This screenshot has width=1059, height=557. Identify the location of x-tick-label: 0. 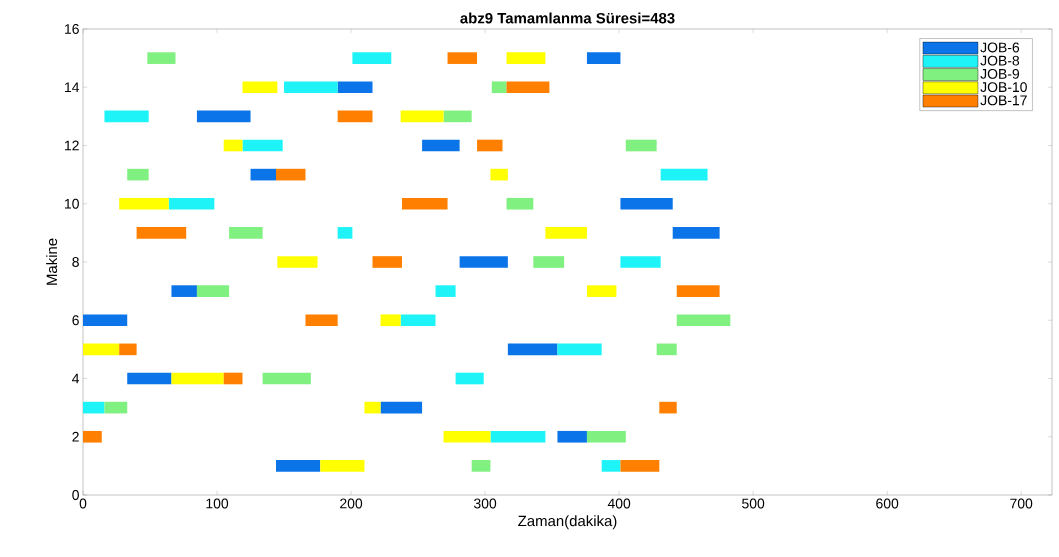
(83, 503).